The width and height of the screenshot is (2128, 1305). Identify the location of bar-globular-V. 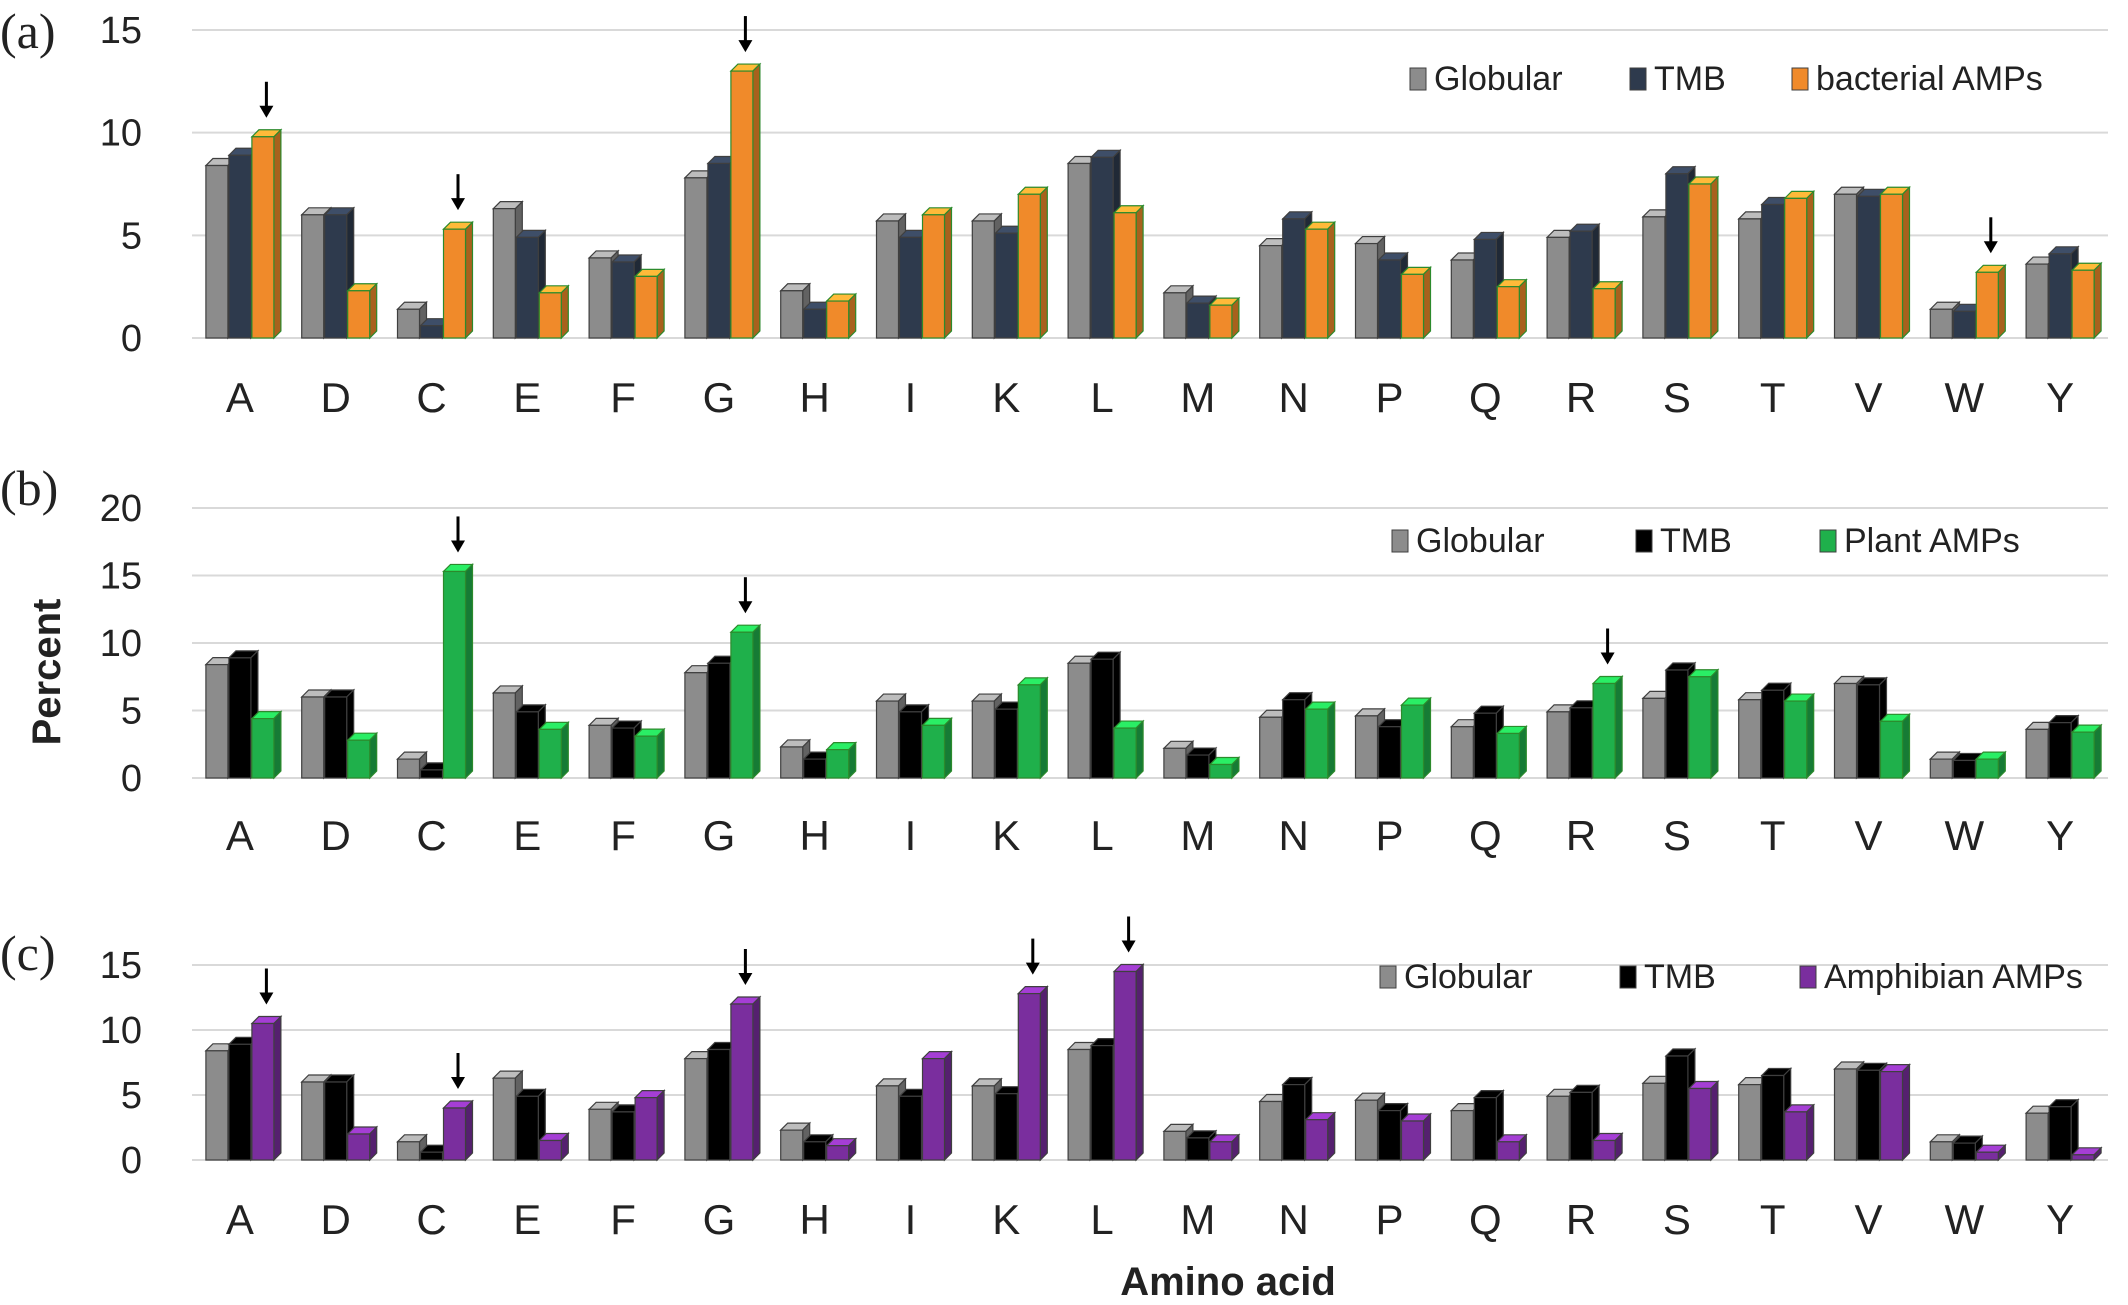
(1845, 730).